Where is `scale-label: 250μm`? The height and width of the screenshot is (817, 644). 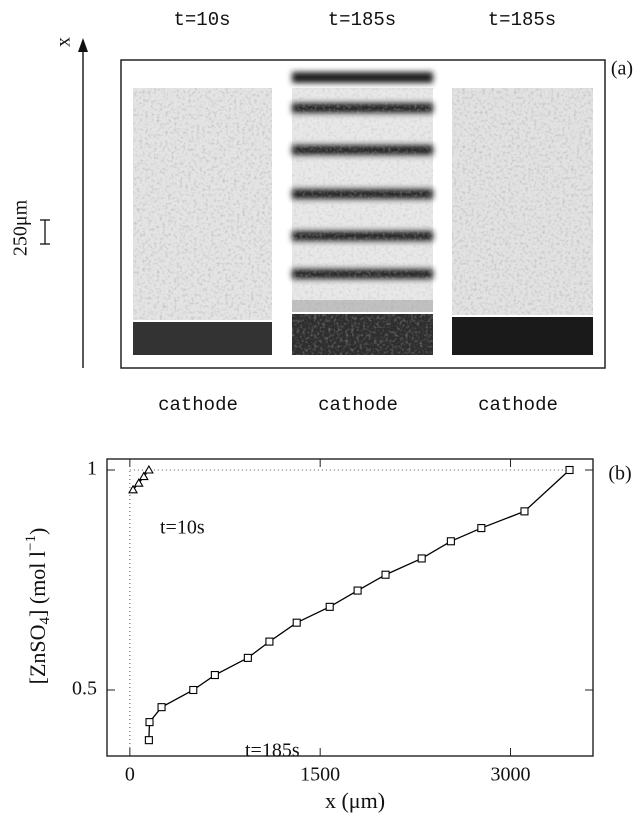
scale-label: 250μm is located at coordinates (21, 227).